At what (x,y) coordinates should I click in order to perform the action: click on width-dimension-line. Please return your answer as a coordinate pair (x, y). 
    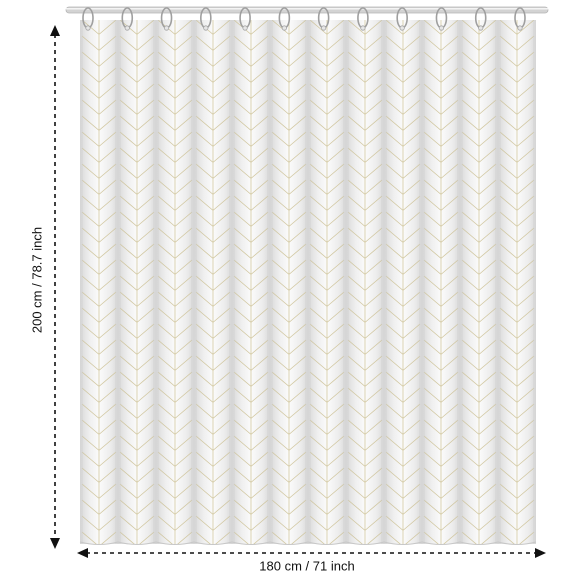
    Looking at the image, I should click on (311, 553).